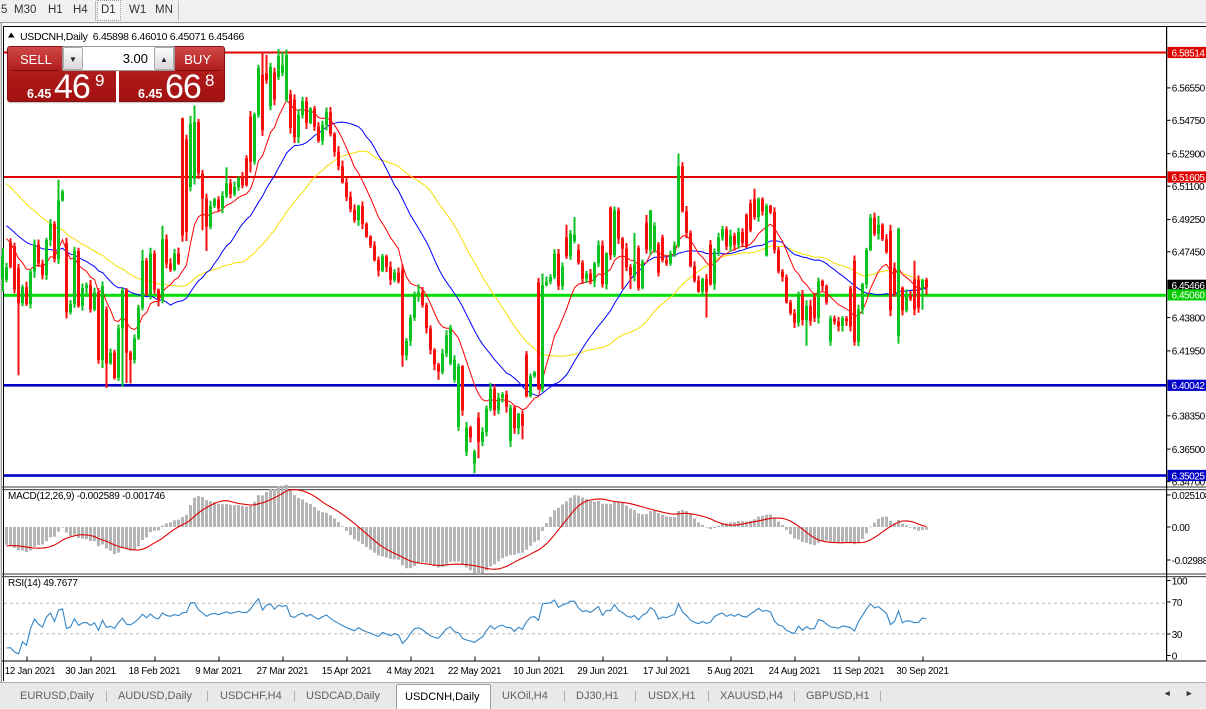 The image size is (1206, 709). Describe the element at coordinates (666, 671) in the screenshot. I see `svg-text: 17 Jul 2021` at that location.